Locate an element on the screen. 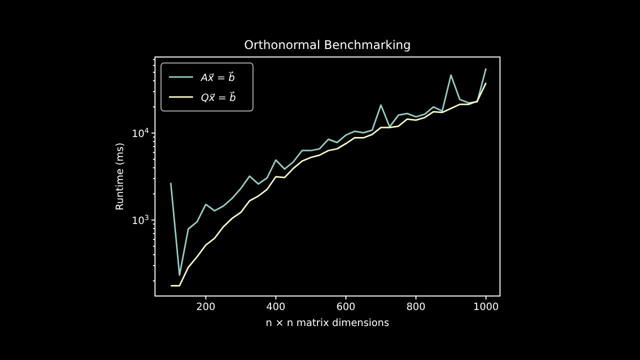 The width and height of the screenshot is (640, 360). x-tick-label: 400 is located at coordinates (276, 307).